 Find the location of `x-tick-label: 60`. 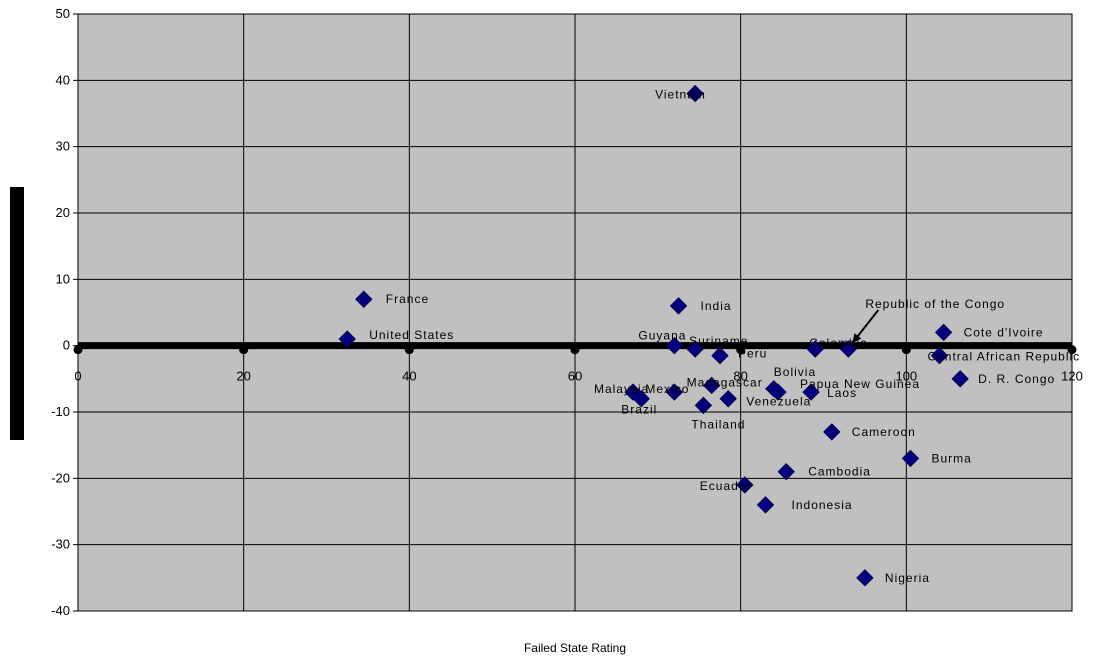

x-tick-label: 60 is located at coordinates (575, 376).